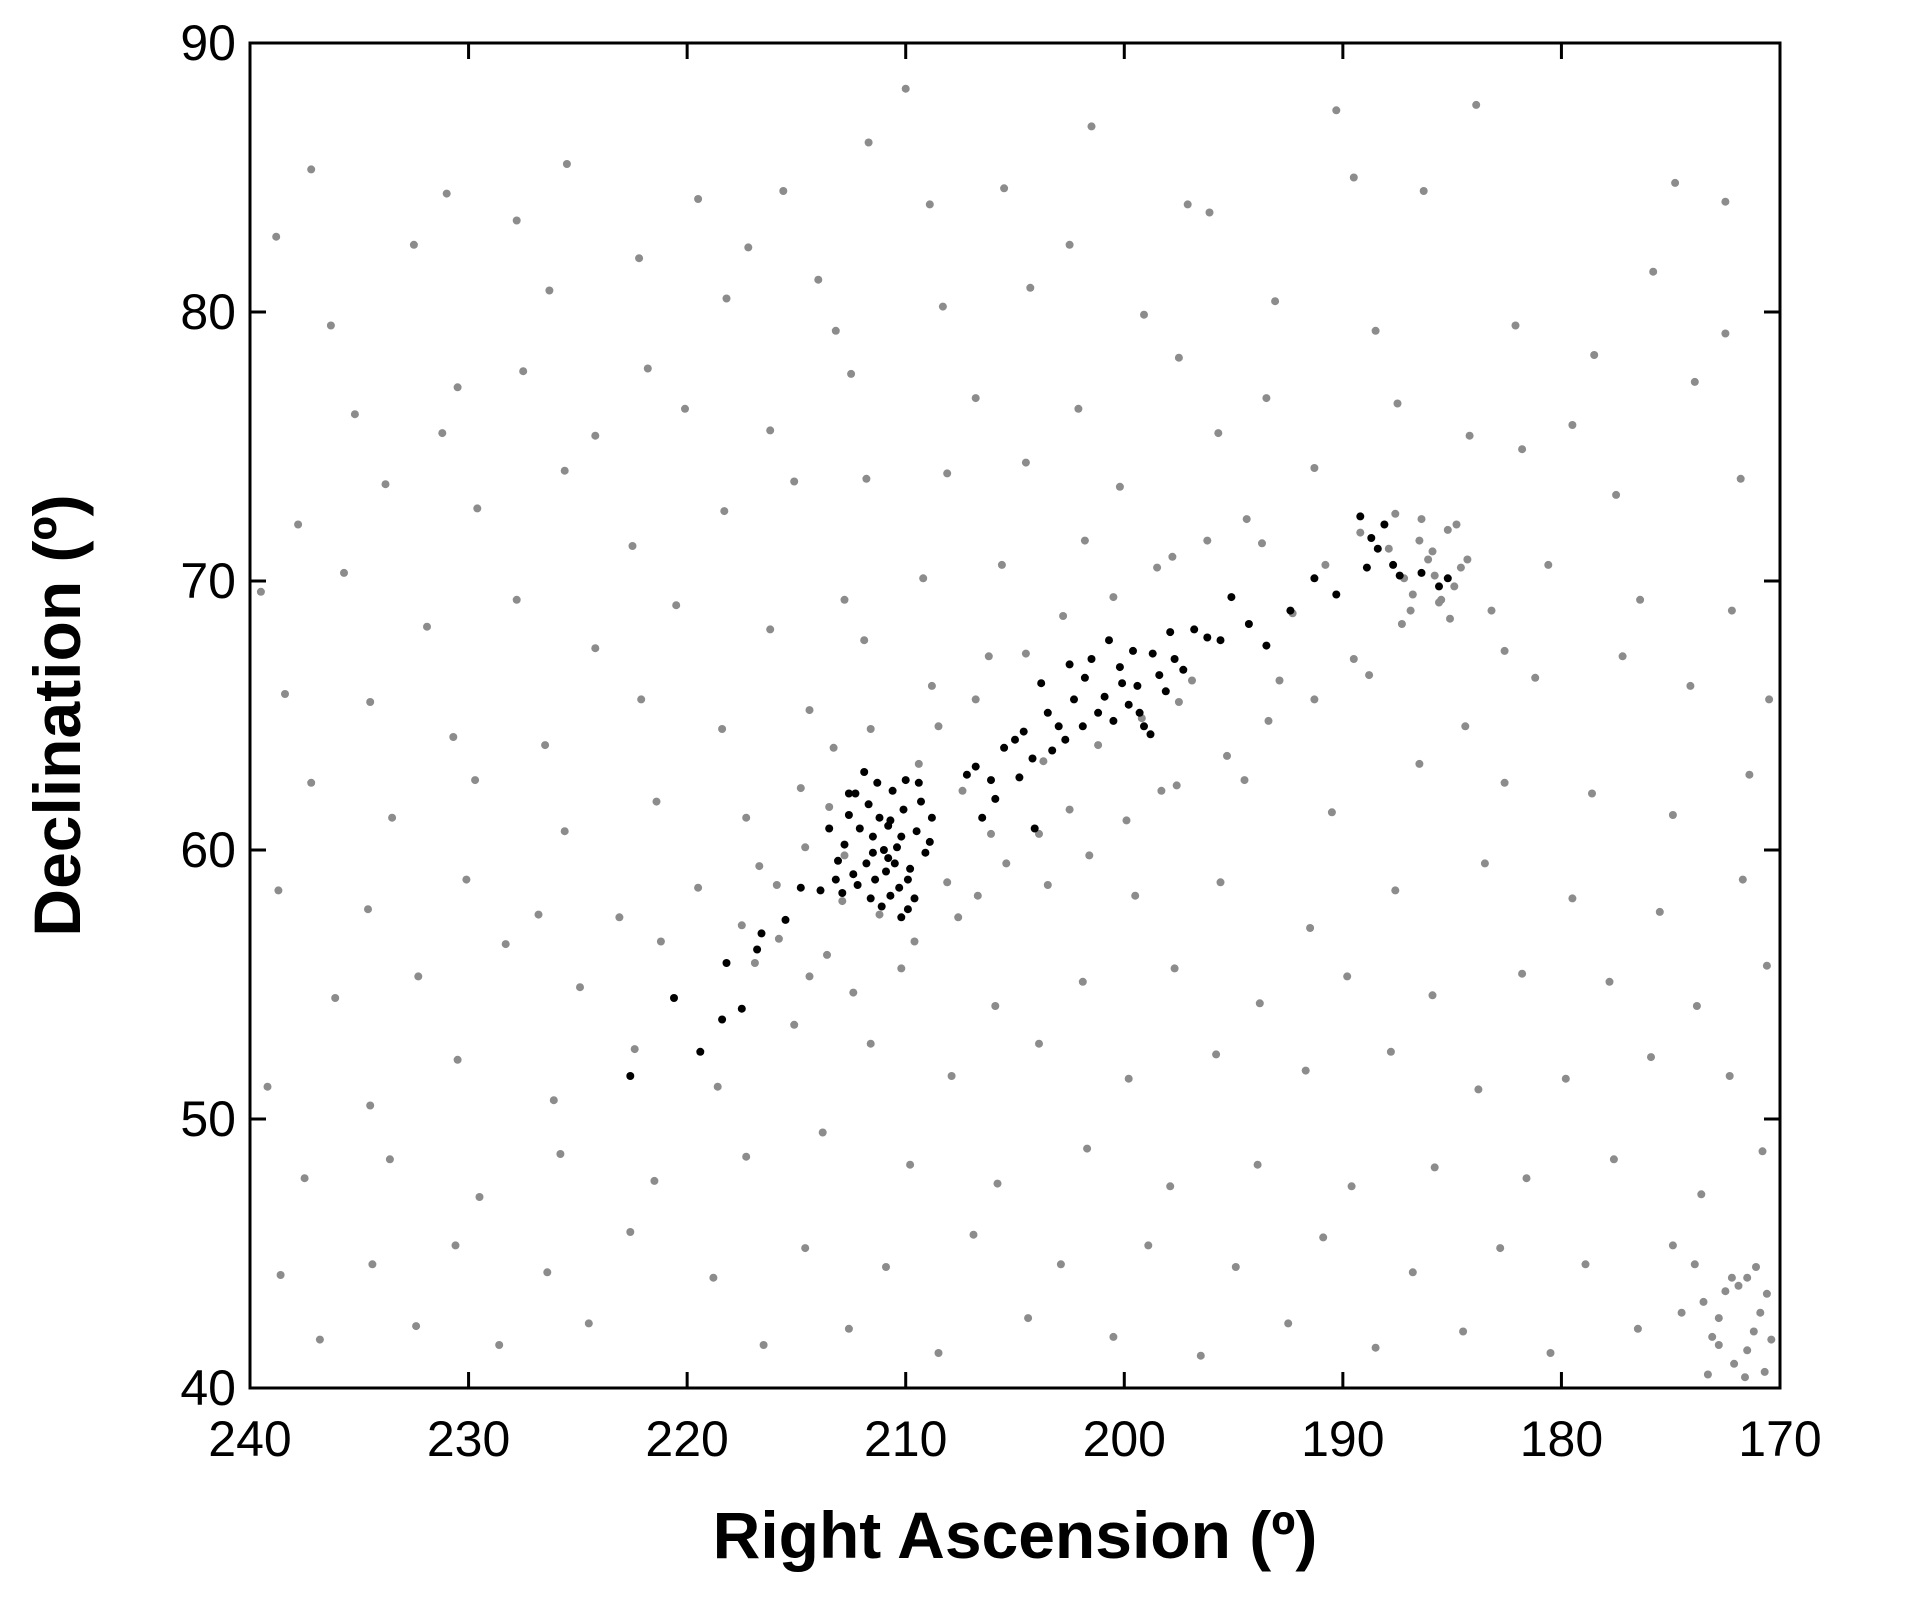 This screenshot has width=1913, height=1600. What do you see at coordinates (1779, 1439) in the screenshot?
I see `x-tick-label: 170` at bounding box center [1779, 1439].